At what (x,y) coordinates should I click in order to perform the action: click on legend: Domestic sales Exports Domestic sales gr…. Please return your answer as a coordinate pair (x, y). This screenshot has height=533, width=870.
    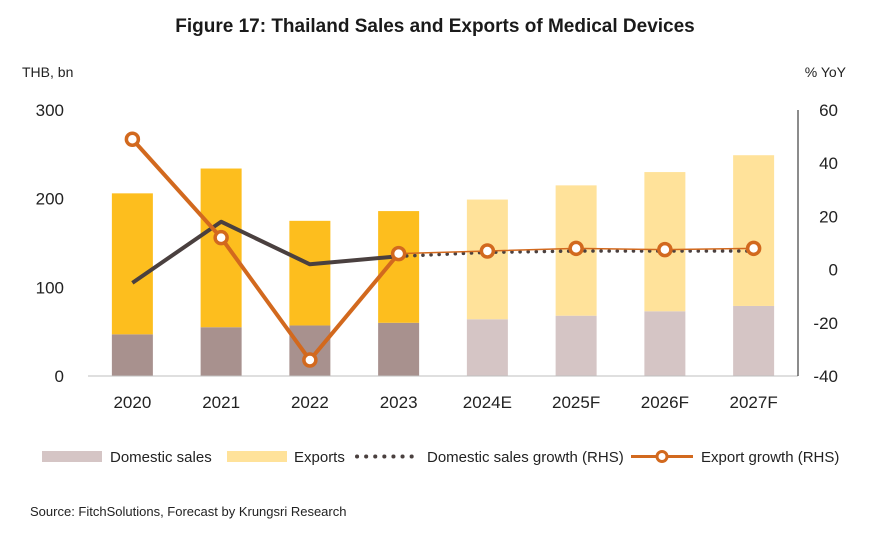
    Looking at the image, I should click on (440, 457).